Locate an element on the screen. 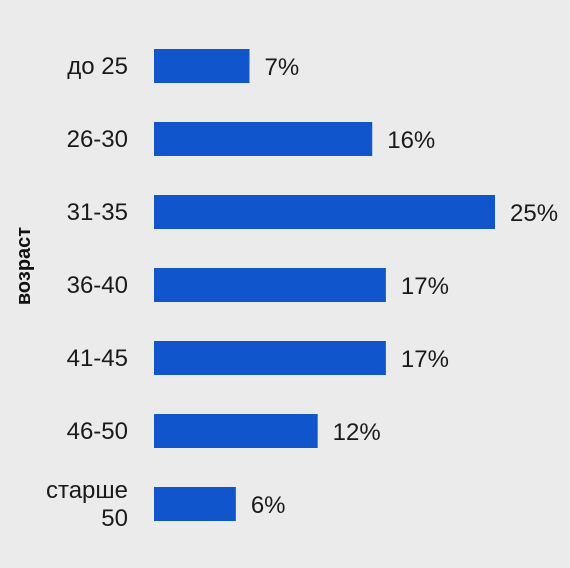 This screenshot has width=570, height=568. value-label: 16% is located at coordinates (411, 140).